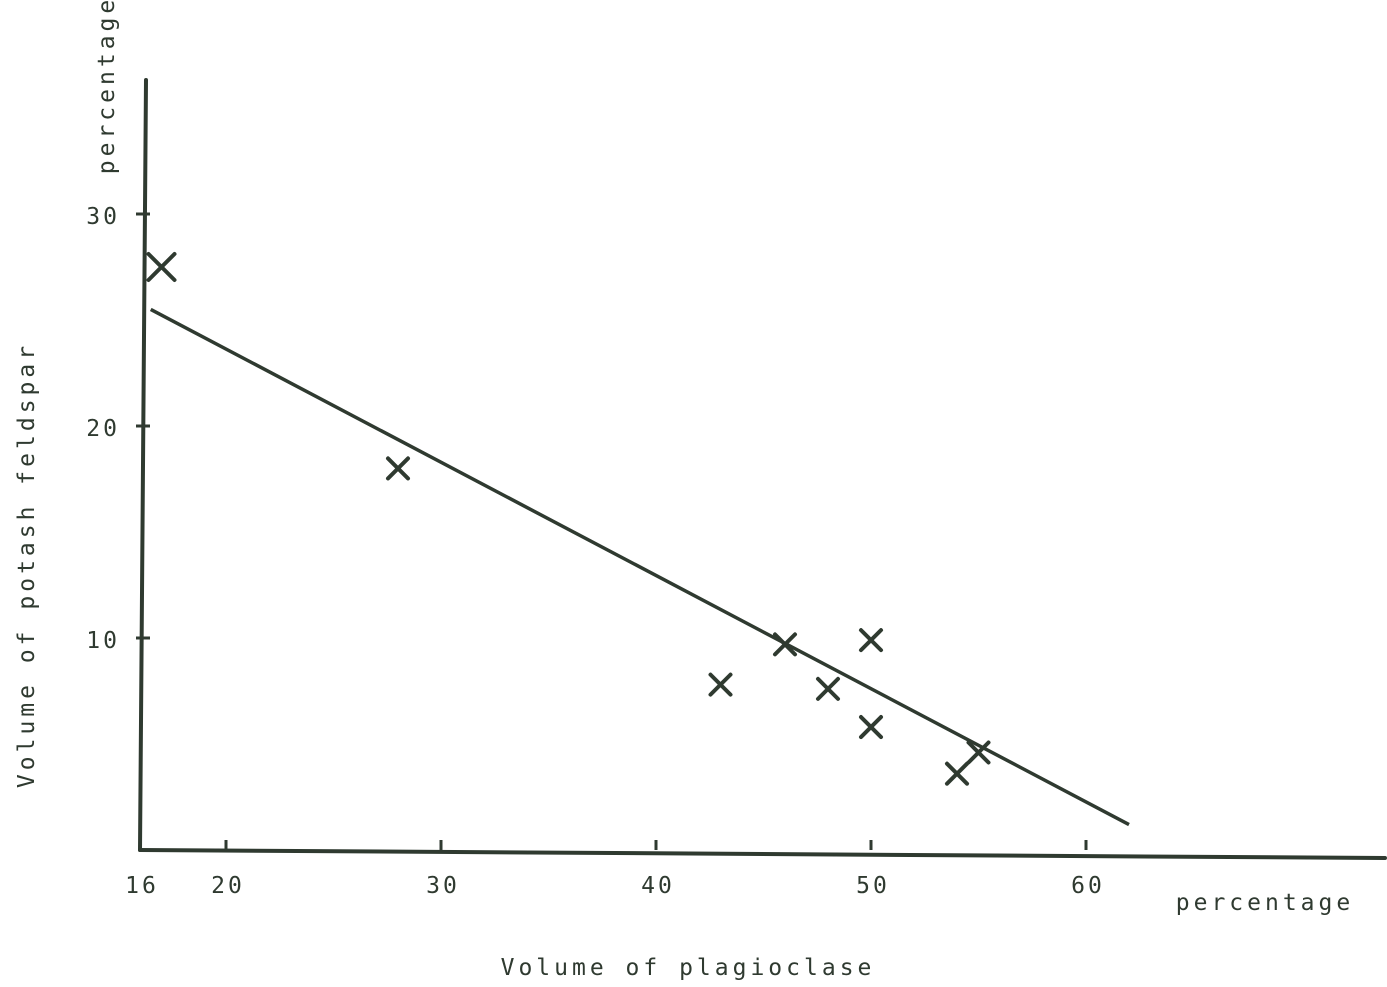  I want to click on y-tick-label: 20, so click(103, 429).